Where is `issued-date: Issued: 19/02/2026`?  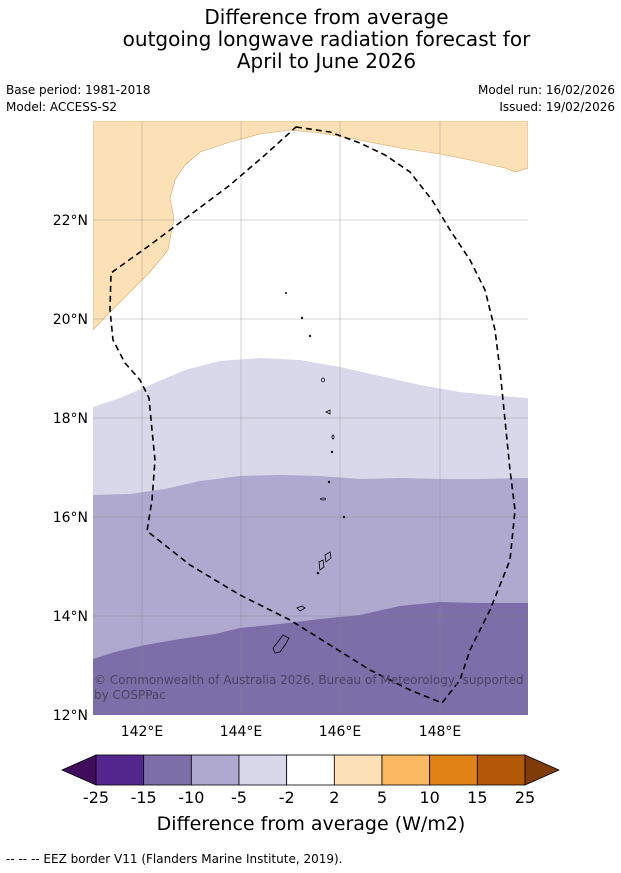
issued-date: Issued: 19/02/2026 is located at coordinates (557, 107).